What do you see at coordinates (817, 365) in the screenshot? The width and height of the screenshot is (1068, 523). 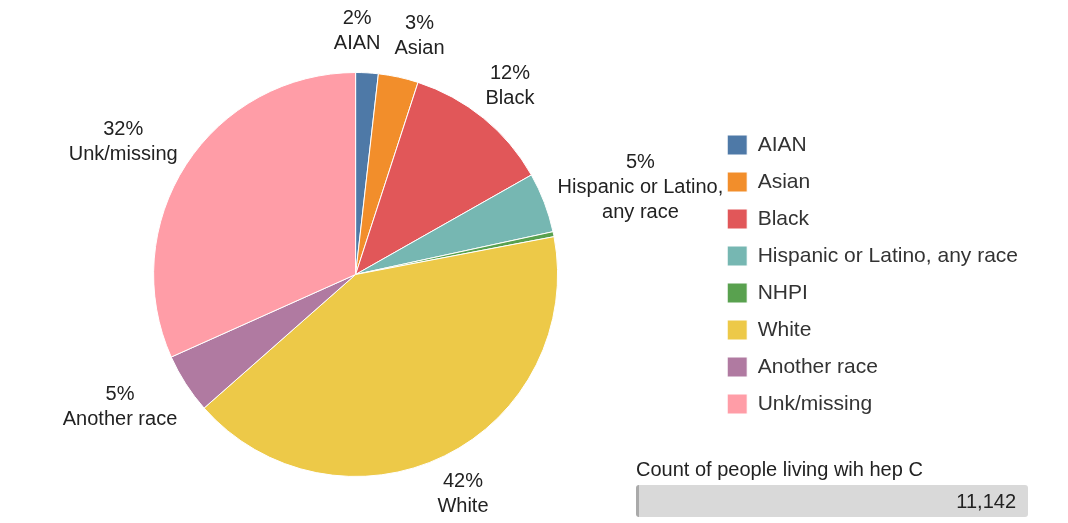 I see `legend-label: Another race` at bounding box center [817, 365].